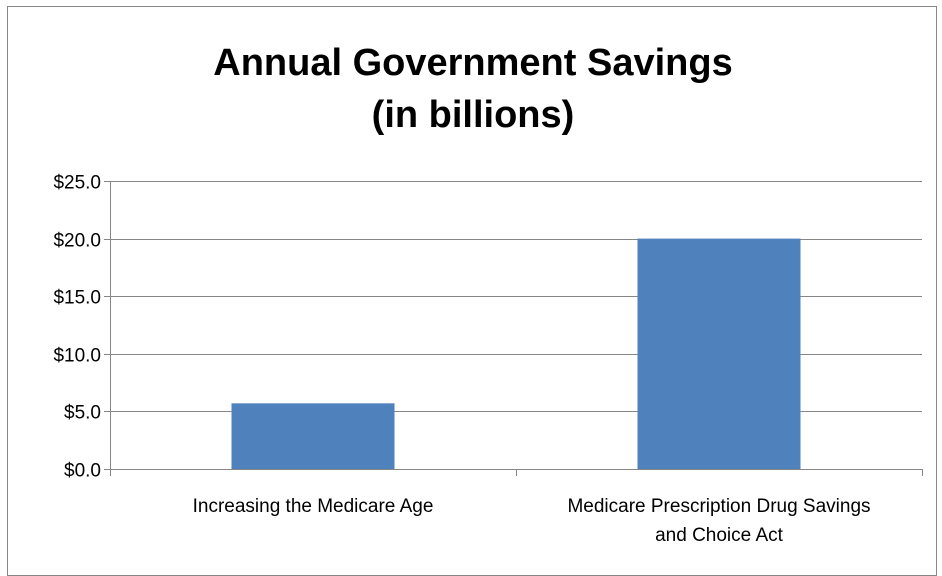 This screenshot has width=942, height=576. What do you see at coordinates (77, 183) in the screenshot?
I see `y-tick-label: $25.0` at bounding box center [77, 183].